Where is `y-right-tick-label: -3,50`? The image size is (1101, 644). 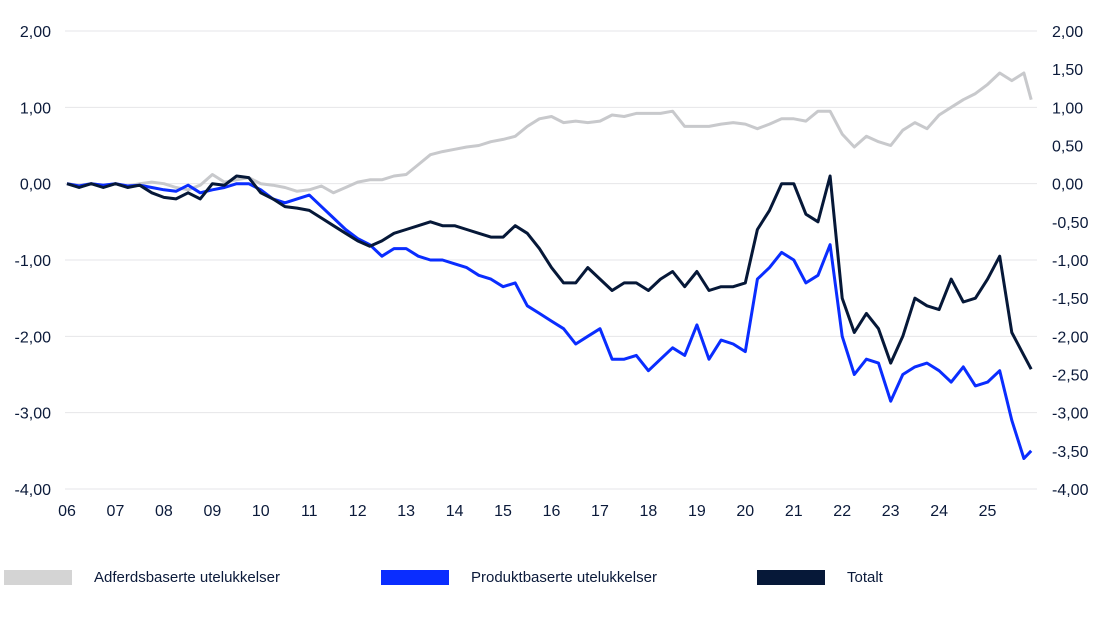
y-right-tick-label: -3,50 is located at coordinates (1070, 452).